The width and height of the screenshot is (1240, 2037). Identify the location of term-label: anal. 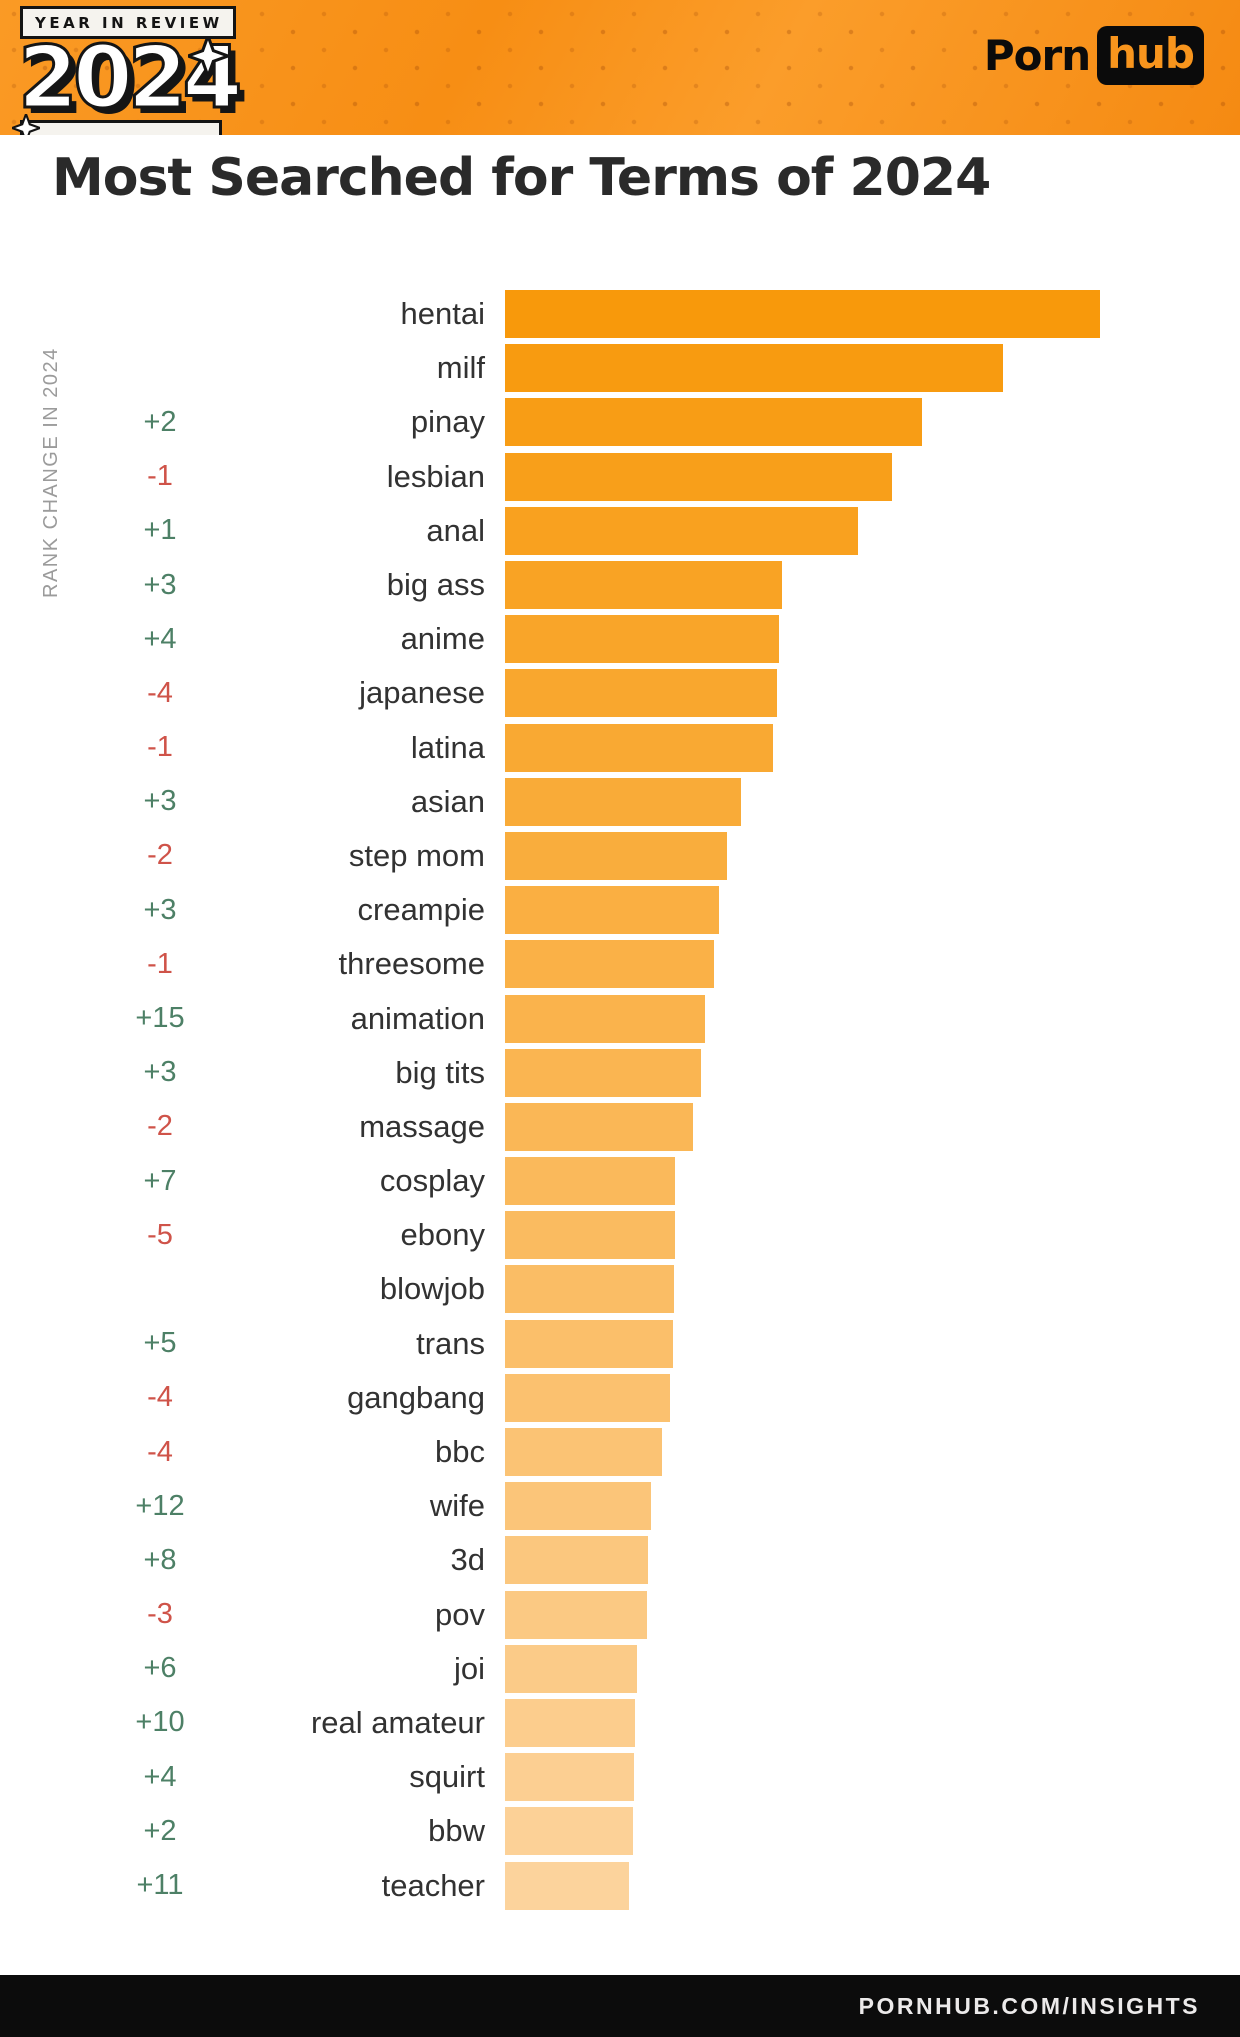
(455, 530).